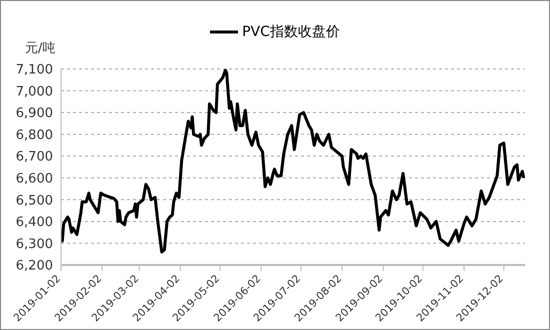  I want to click on y-axis-title: 元/吨, so click(40, 48).